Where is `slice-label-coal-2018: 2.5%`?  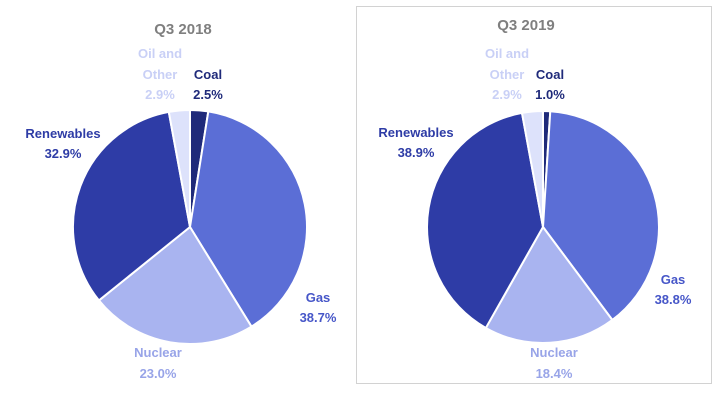 slice-label-coal-2018: 2.5% is located at coordinates (208, 94).